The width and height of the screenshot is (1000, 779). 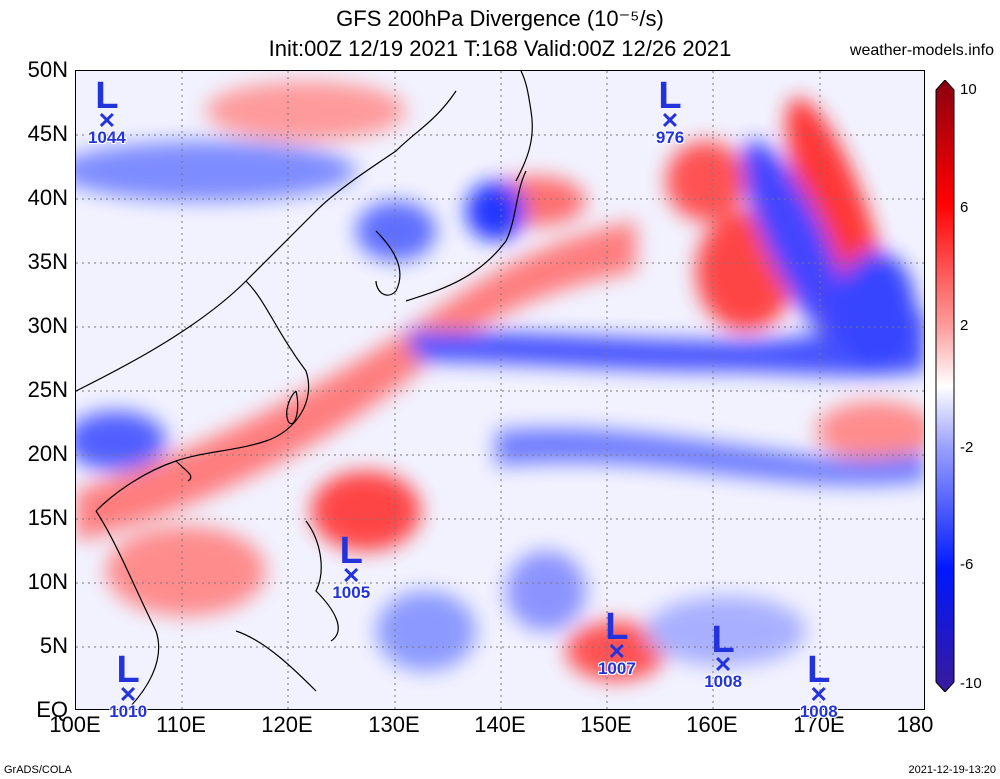 I want to click on lon-label-110e: 110E, so click(x=181, y=724).